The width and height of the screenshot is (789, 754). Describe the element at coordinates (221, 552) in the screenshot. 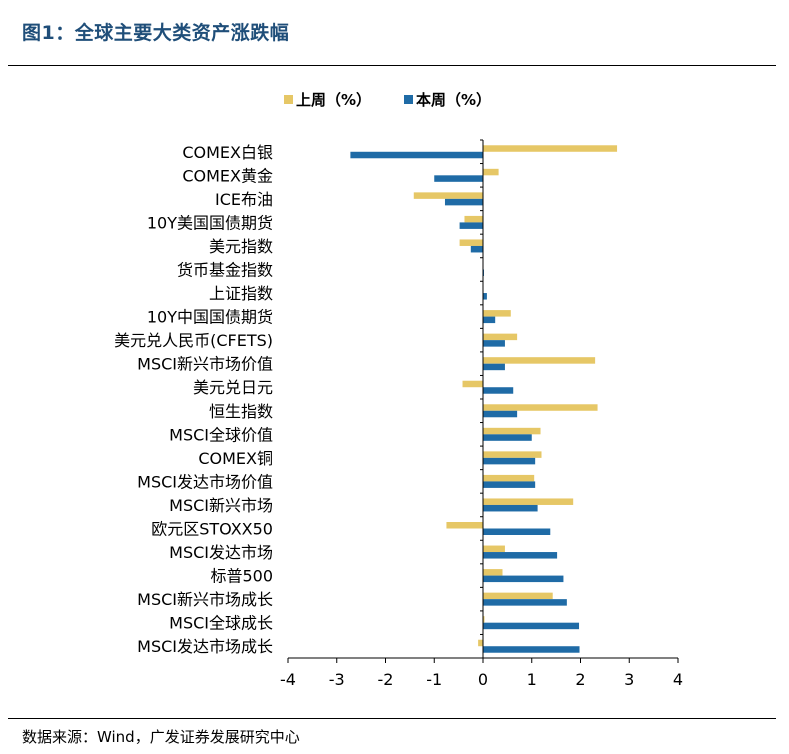

I see `category-label-17: MSCI发达市场` at that location.